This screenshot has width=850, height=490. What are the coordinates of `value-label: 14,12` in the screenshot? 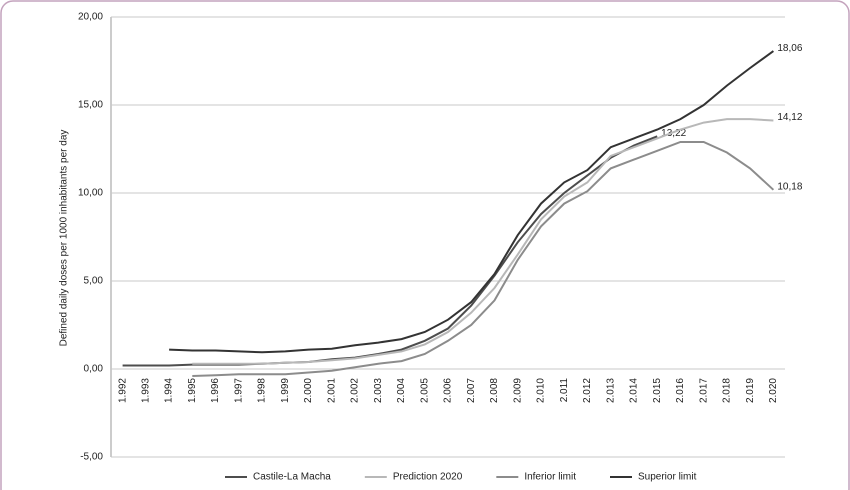 It's located at (789, 117).